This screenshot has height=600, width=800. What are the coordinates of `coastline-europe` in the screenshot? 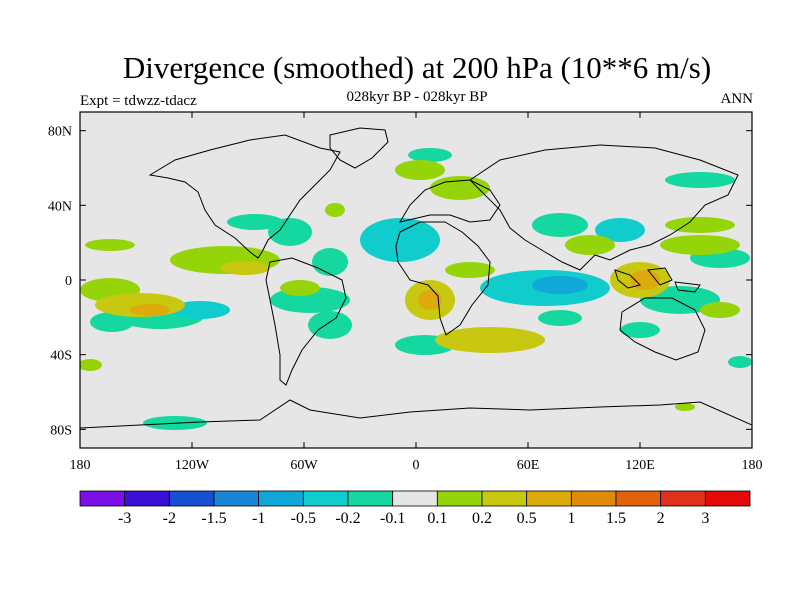 It's located at (449, 201).